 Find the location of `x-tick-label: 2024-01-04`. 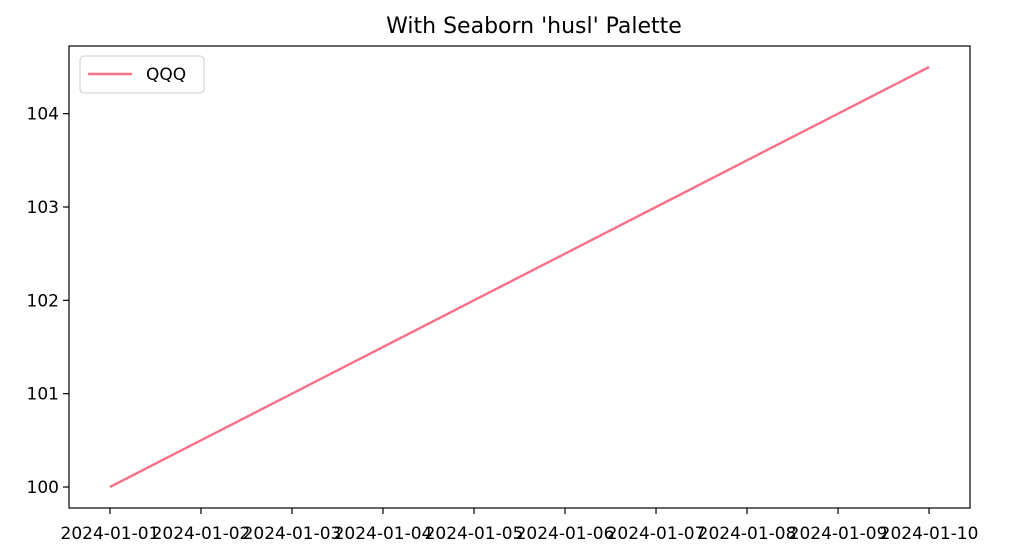

x-tick-label: 2024-01-04 is located at coordinates (383, 534).